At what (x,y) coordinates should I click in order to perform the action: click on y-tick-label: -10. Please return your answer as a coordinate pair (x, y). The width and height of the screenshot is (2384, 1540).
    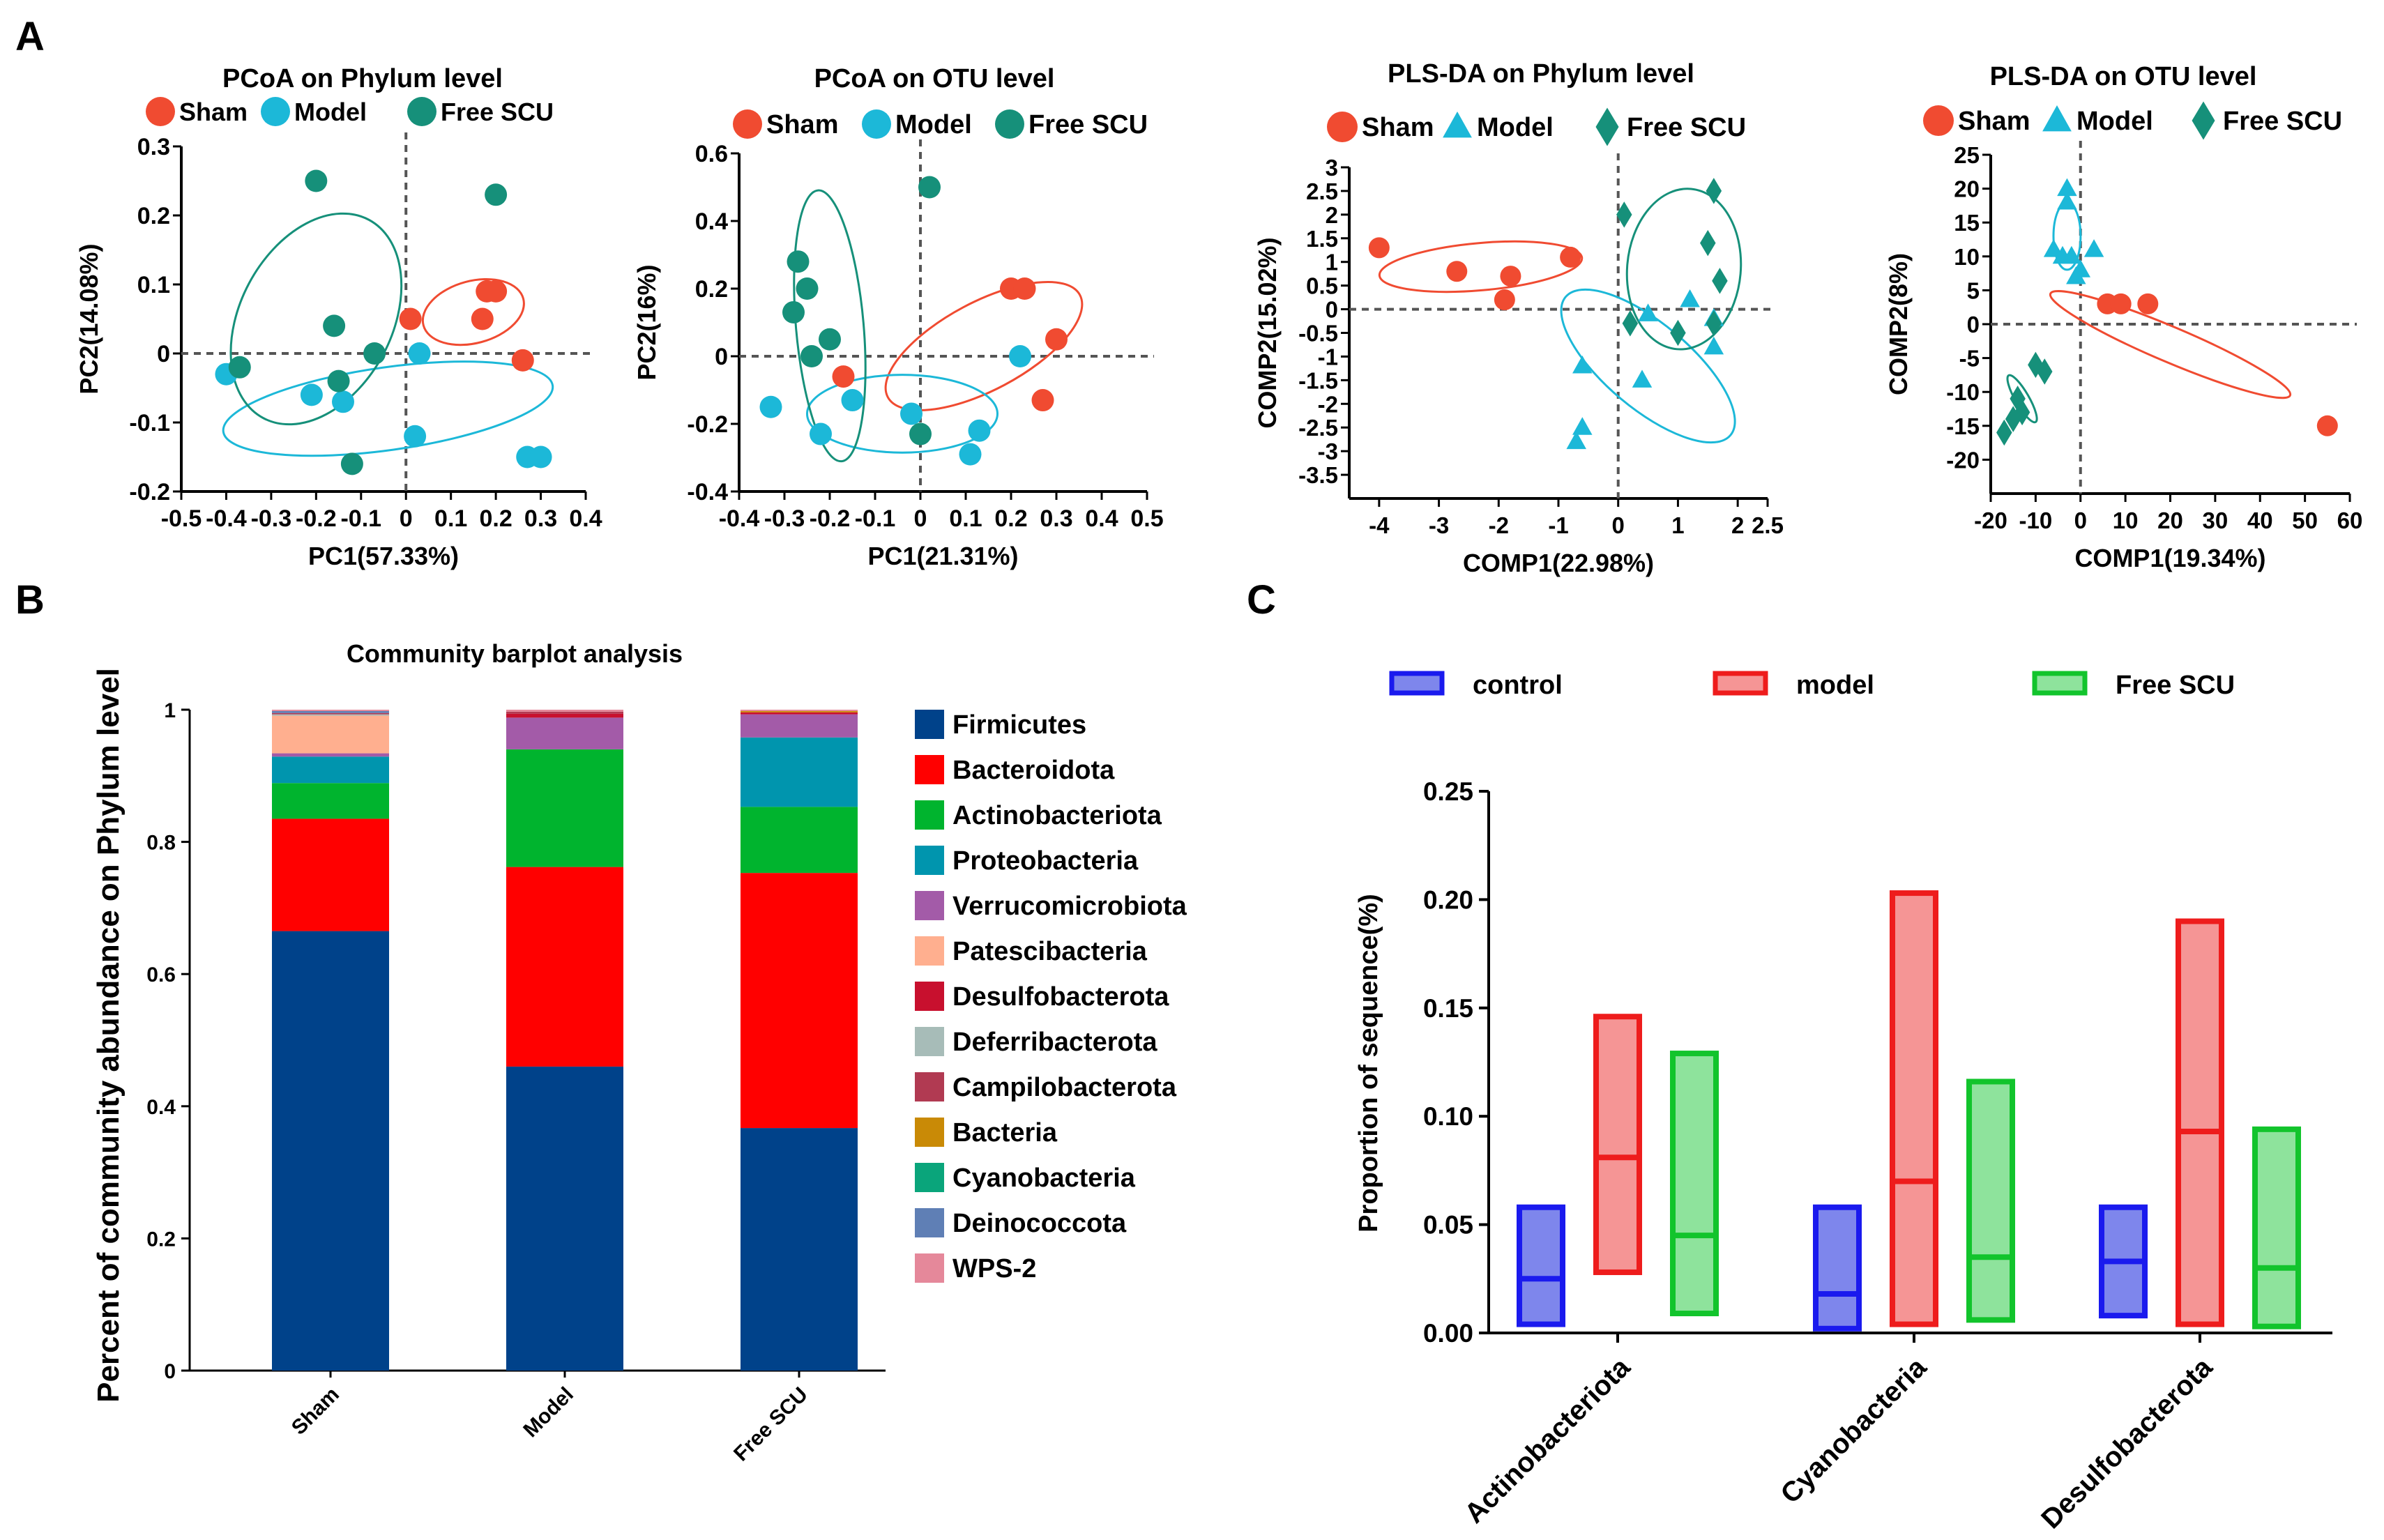
    Looking at the image, I should click on (1963, 392).